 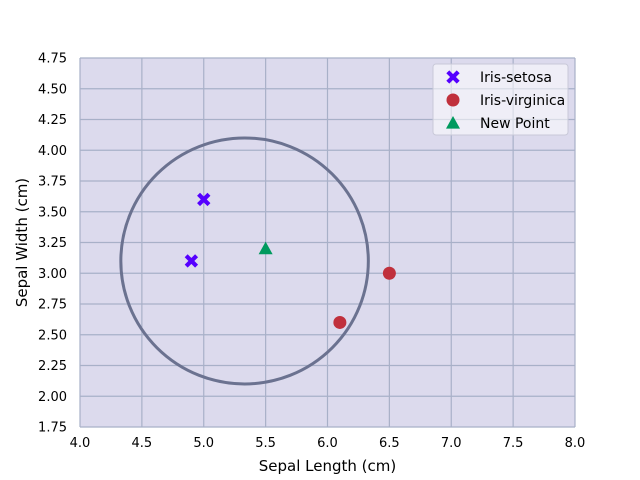 I want to click on x-tick-label: 4.5, so click(x=142, y=443).